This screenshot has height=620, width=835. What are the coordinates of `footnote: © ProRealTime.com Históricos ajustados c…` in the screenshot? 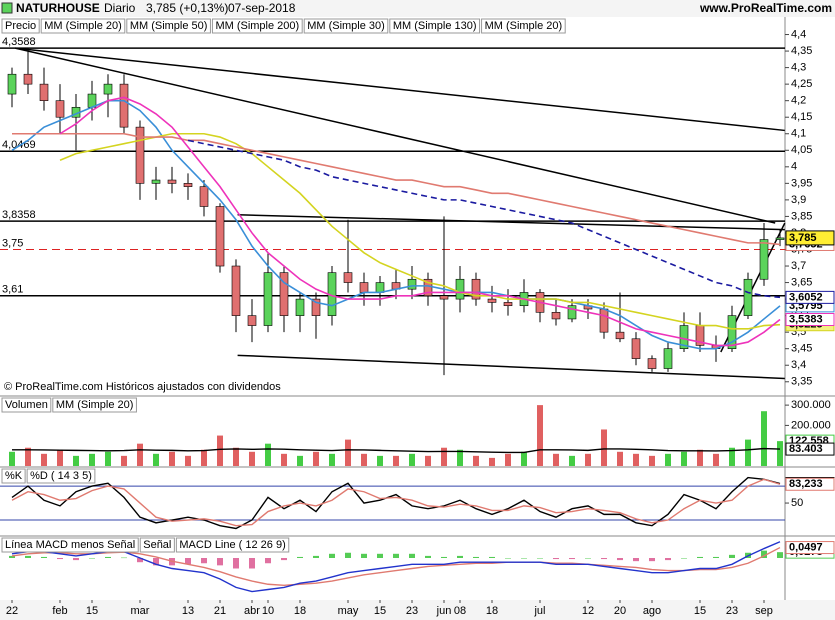 It's located at (142, 387).